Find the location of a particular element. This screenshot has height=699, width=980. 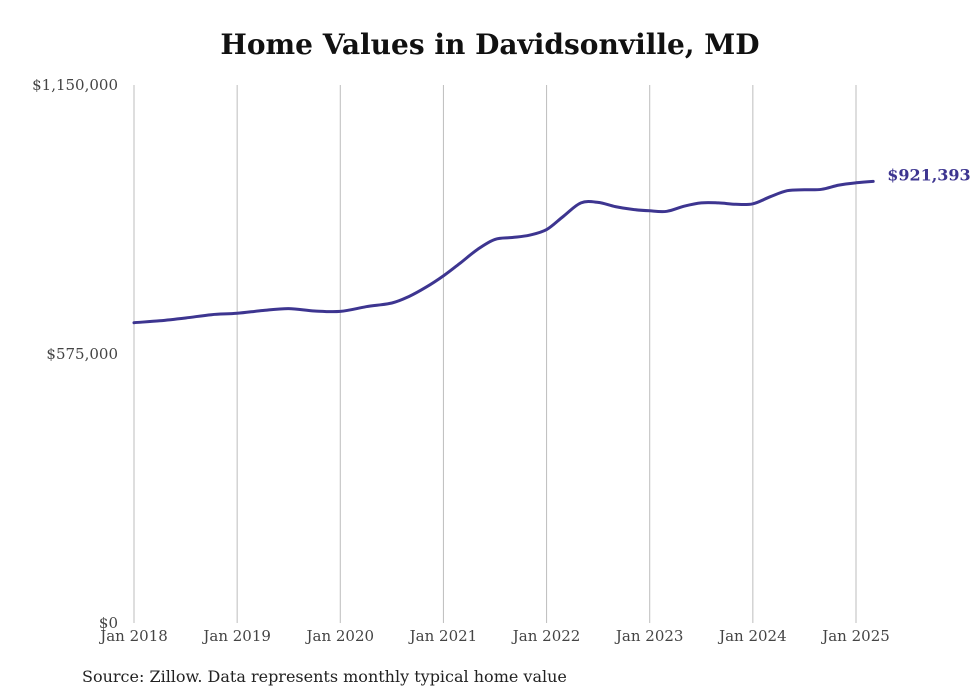

y-tick-label: $0 is located at coordinates (108, 623).